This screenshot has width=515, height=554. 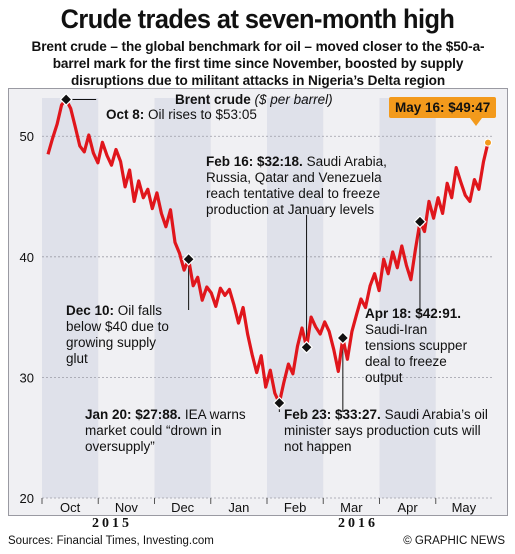 What do you see at coordinates (443, 111) in the screenshot?
I see `current-price-tag: May 16: $49:47` at bounding box center [443, 111].